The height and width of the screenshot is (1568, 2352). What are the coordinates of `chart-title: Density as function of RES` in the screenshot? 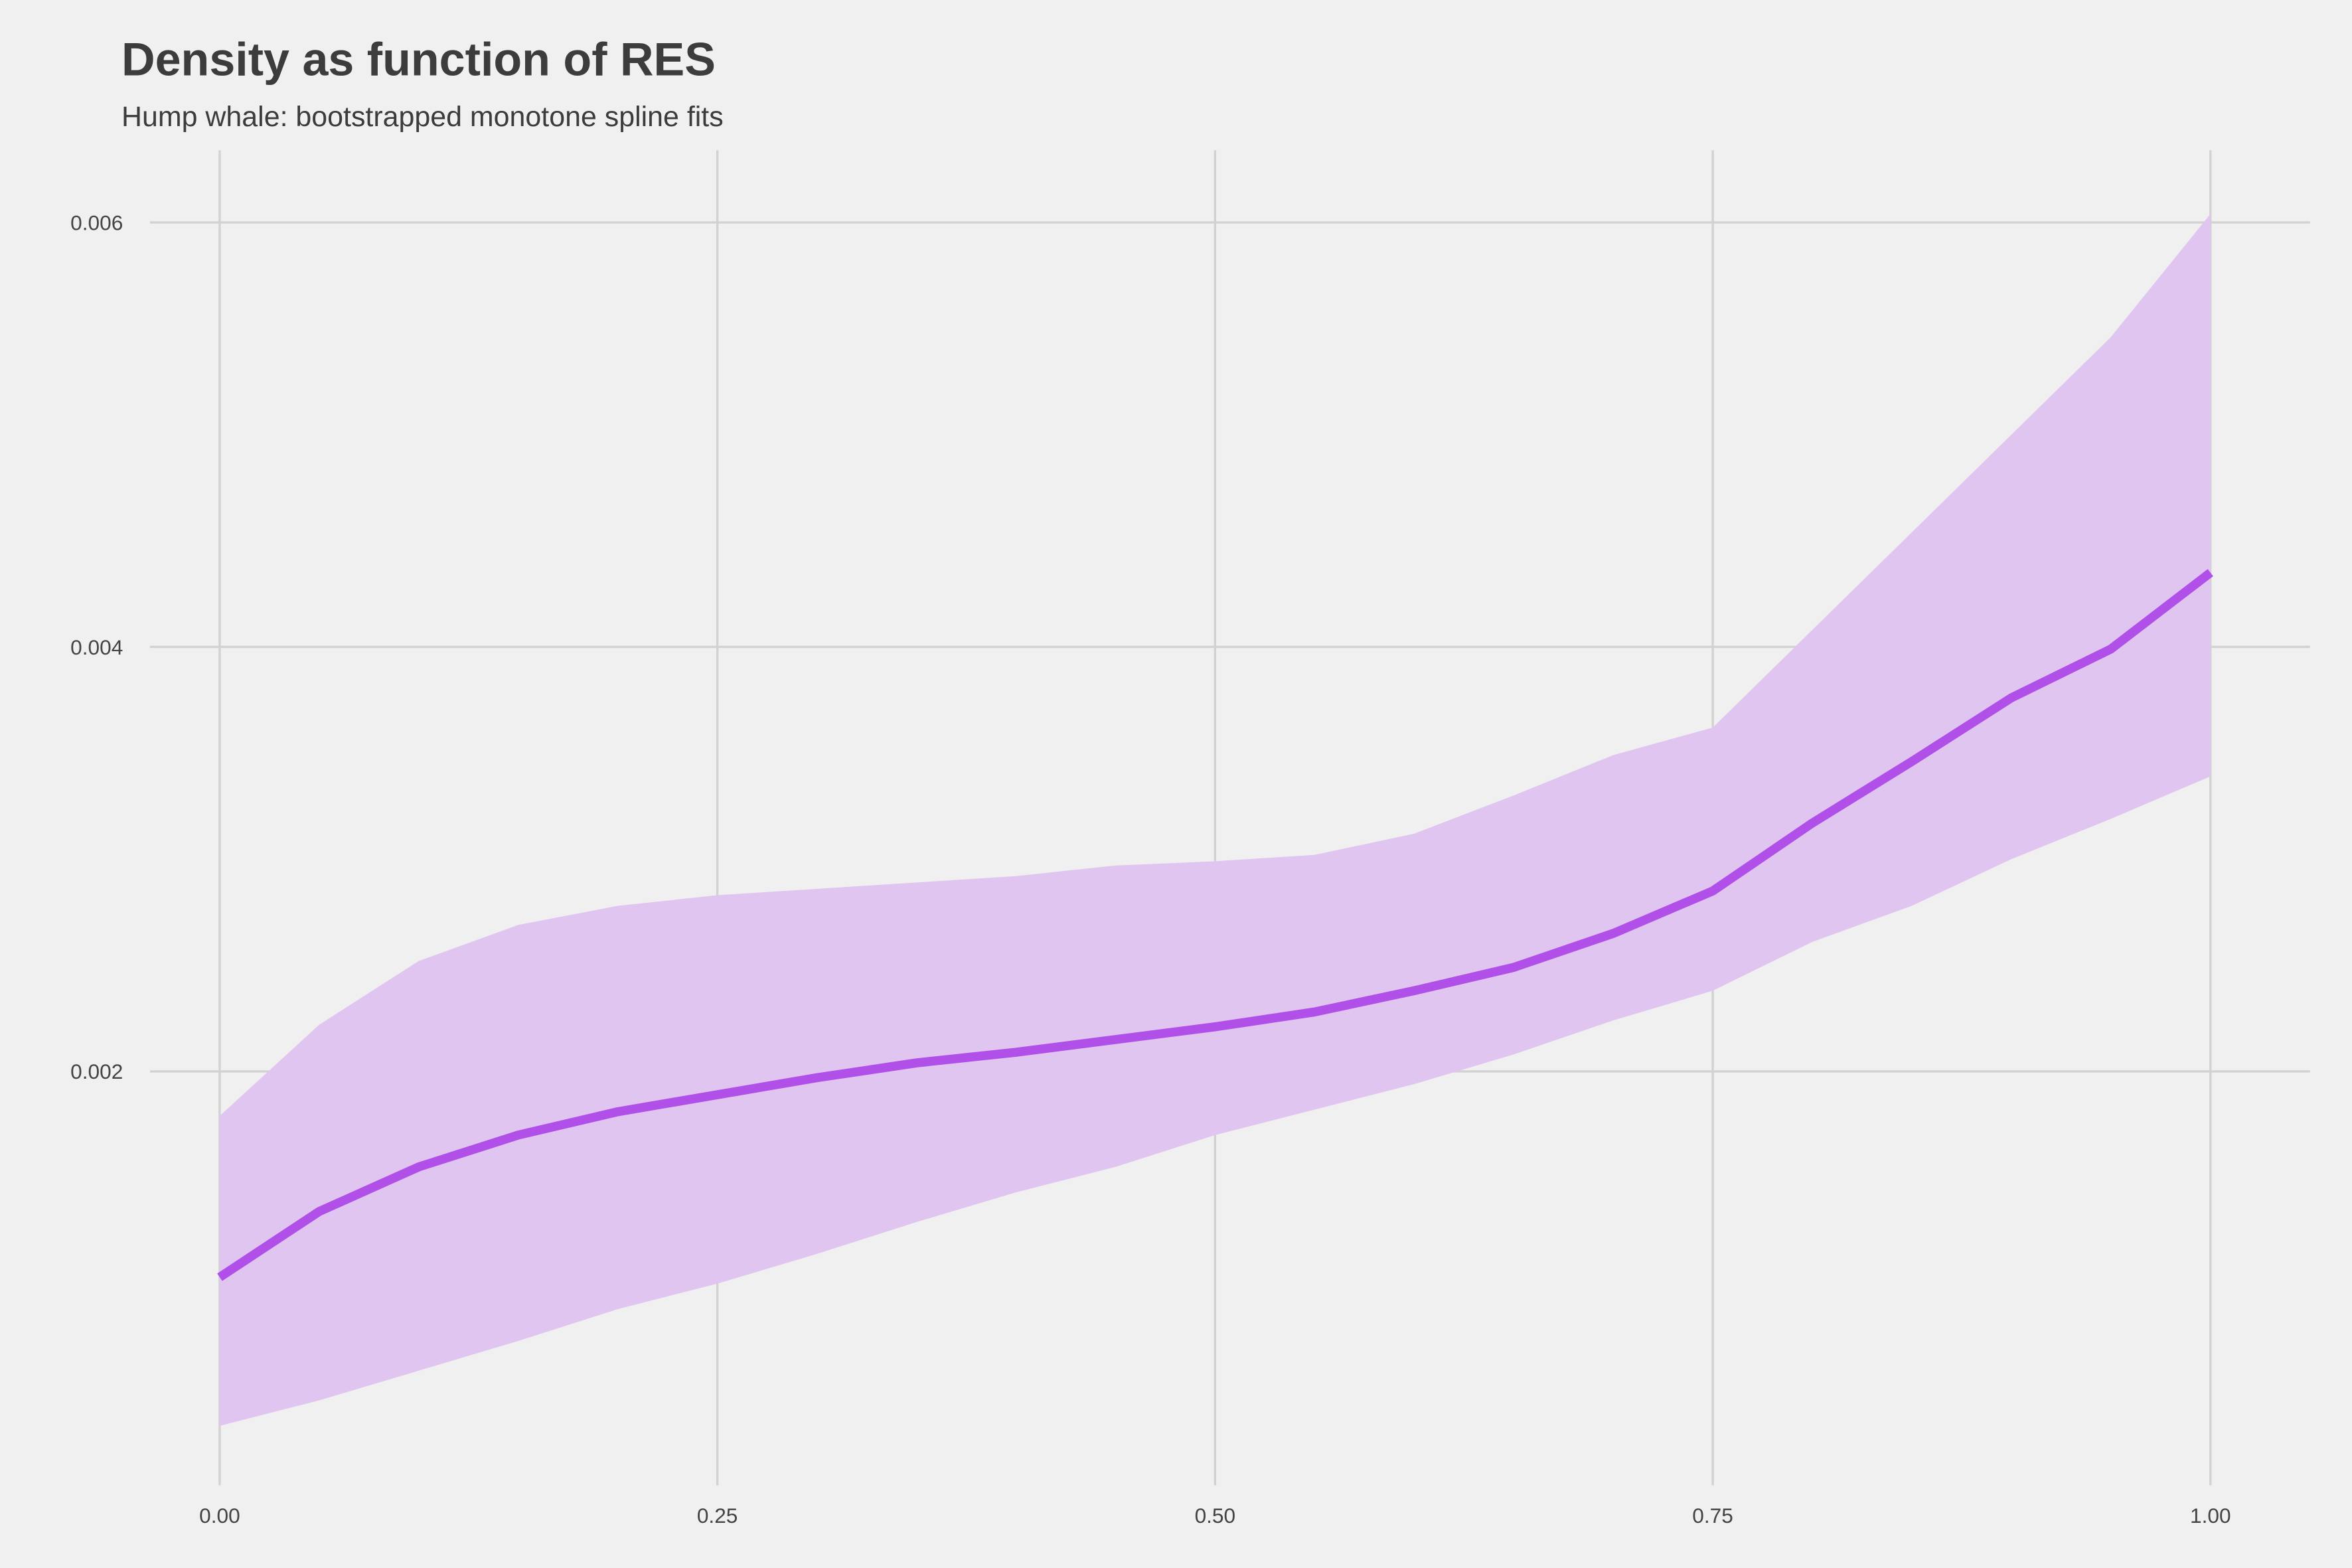 It's located at (419, 59).